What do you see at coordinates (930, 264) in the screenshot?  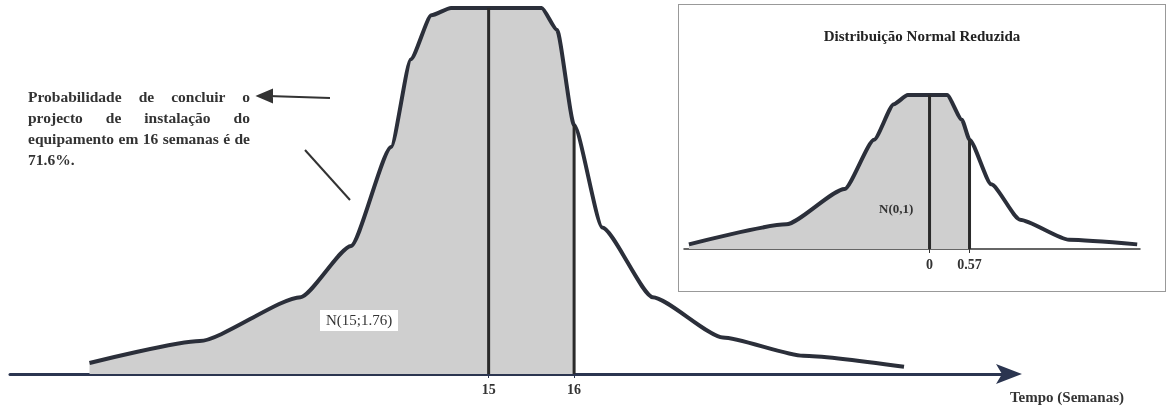 I see `x-tick-label: 0` at bounding box center [930, 264].